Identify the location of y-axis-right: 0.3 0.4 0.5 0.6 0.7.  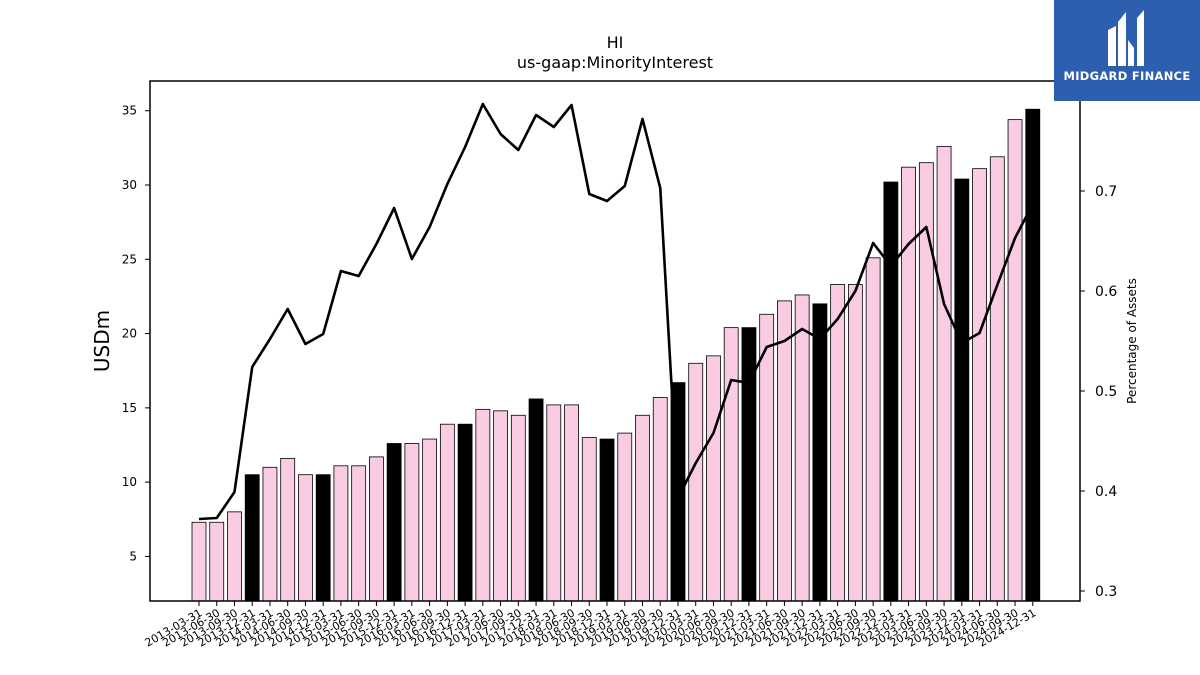
(1098, 392).